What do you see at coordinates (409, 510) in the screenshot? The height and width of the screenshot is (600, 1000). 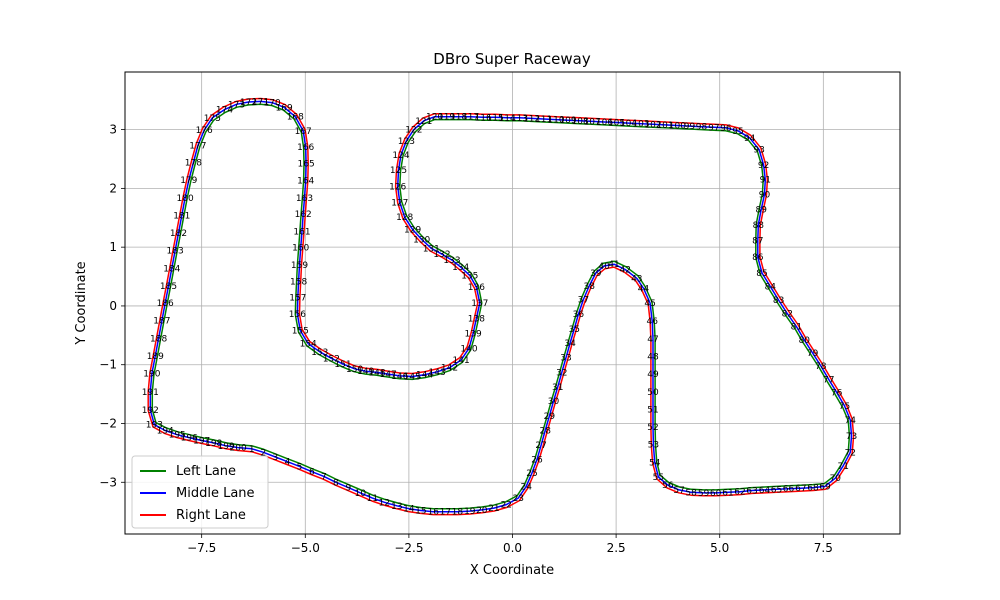 I see `waypoint-label: 14` at bounding box center [409, 510].